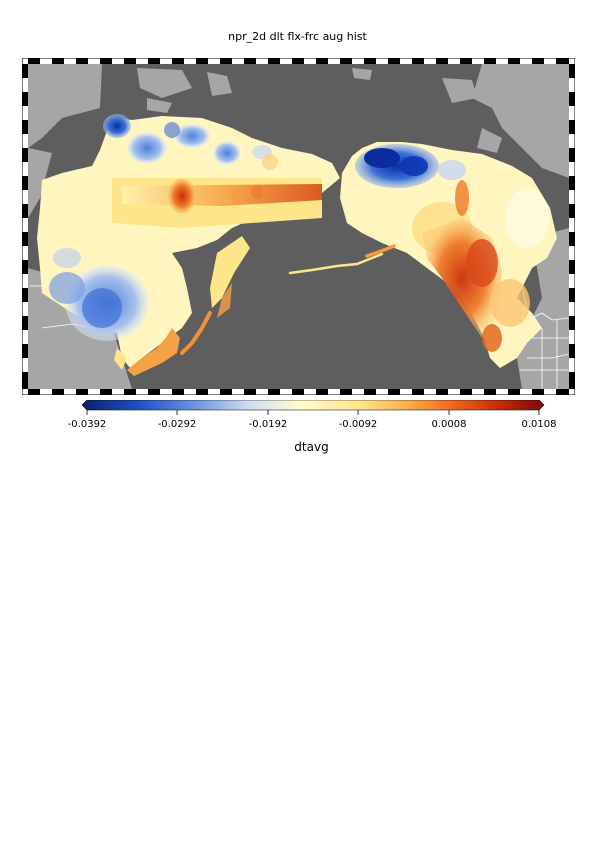  What do you see at coordinates (358, 424) in the screenshot?
I see `colorbar-tick-label: -0.0092` at bounding box center [358, 424].